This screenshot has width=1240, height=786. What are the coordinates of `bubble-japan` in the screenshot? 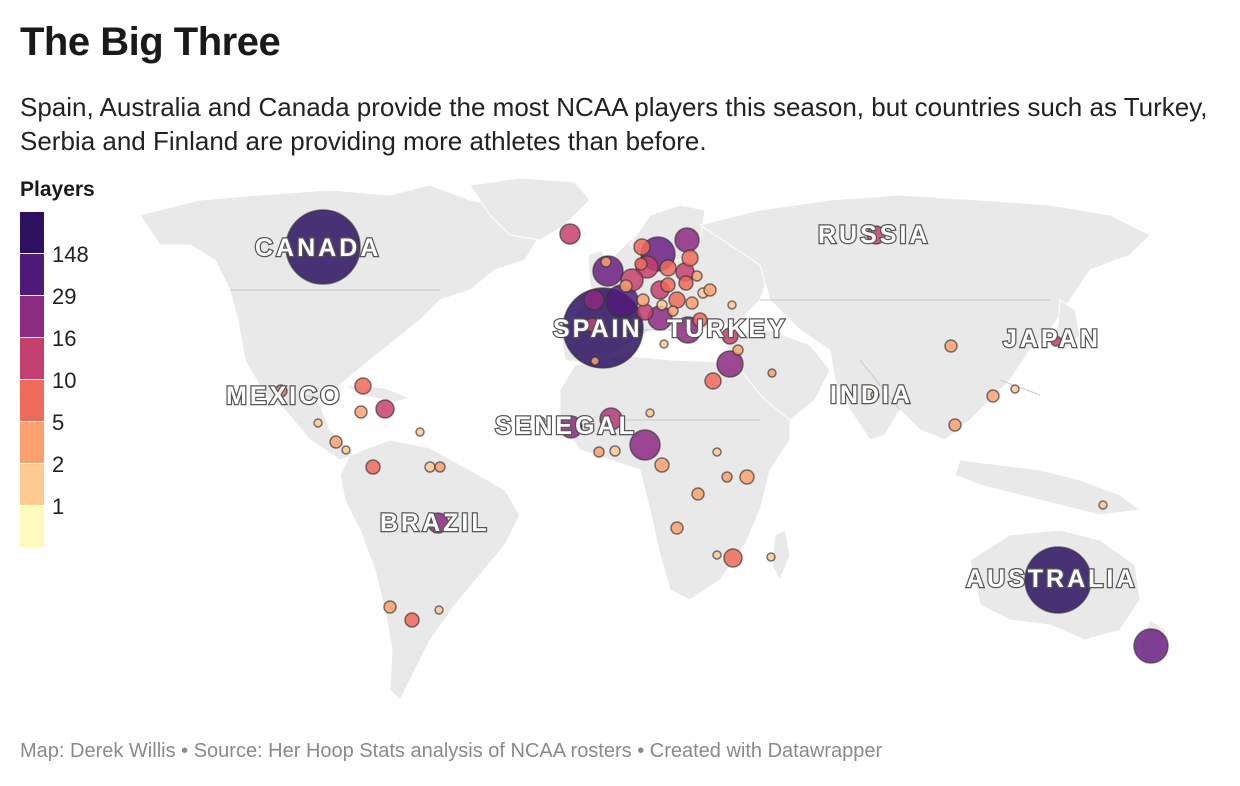 It's located at (1056, 341).